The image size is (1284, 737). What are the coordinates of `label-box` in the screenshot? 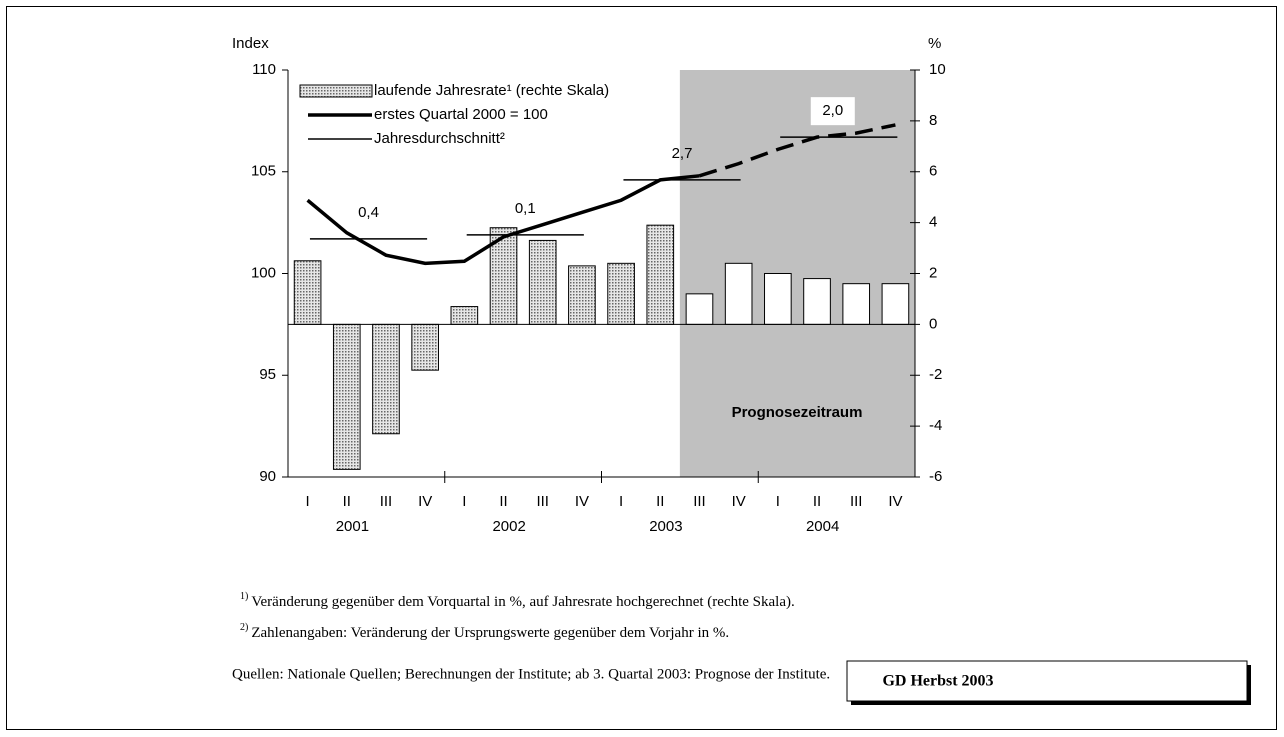 It's located at (832, 111).